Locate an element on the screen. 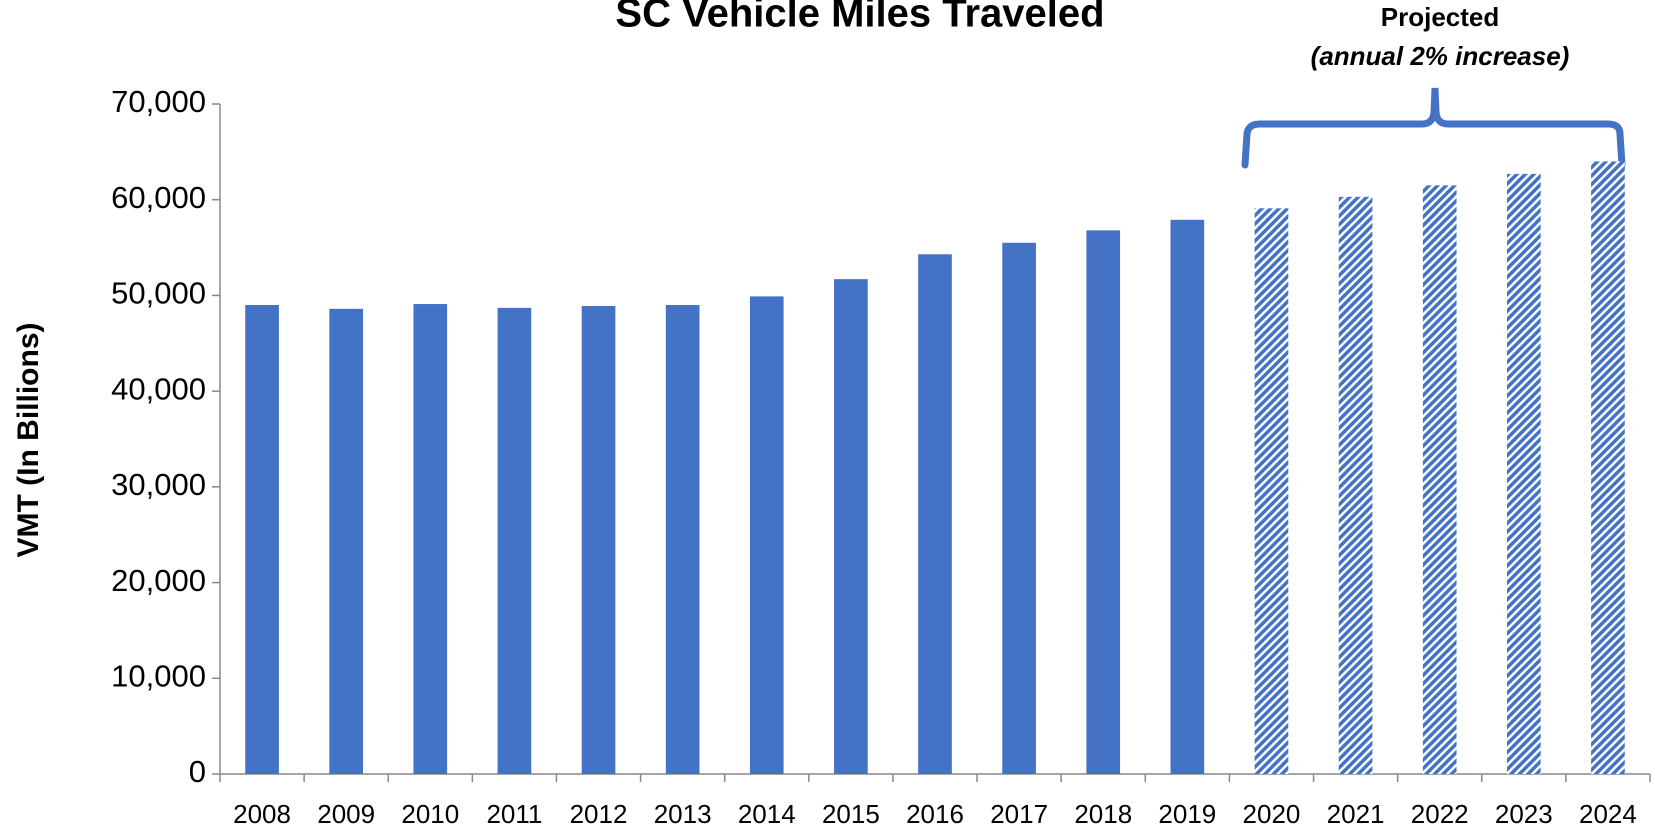 The image size is (1655, 833). x-tick-label: 2013 is located at coordinates (683, 814).